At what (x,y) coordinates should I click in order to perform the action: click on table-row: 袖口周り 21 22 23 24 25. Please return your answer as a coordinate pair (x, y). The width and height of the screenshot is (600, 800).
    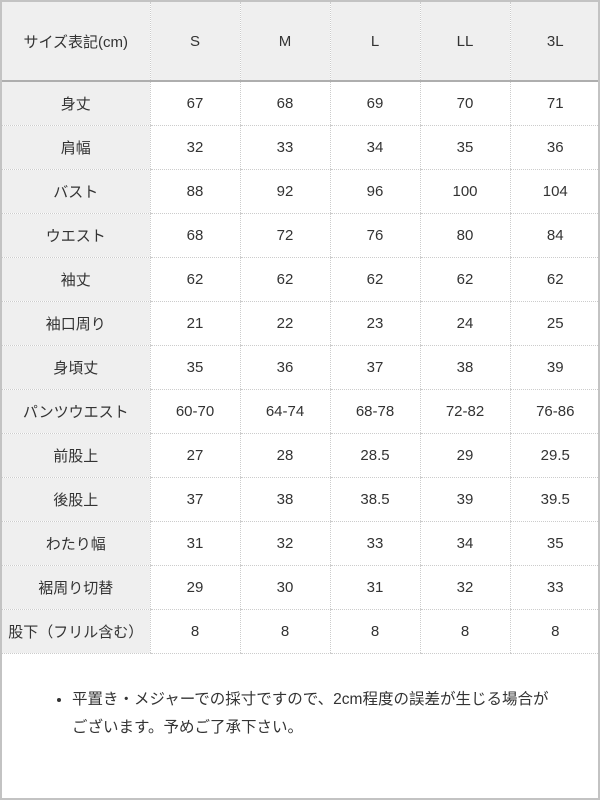
    Looking at the image, I should click on (300, 323).